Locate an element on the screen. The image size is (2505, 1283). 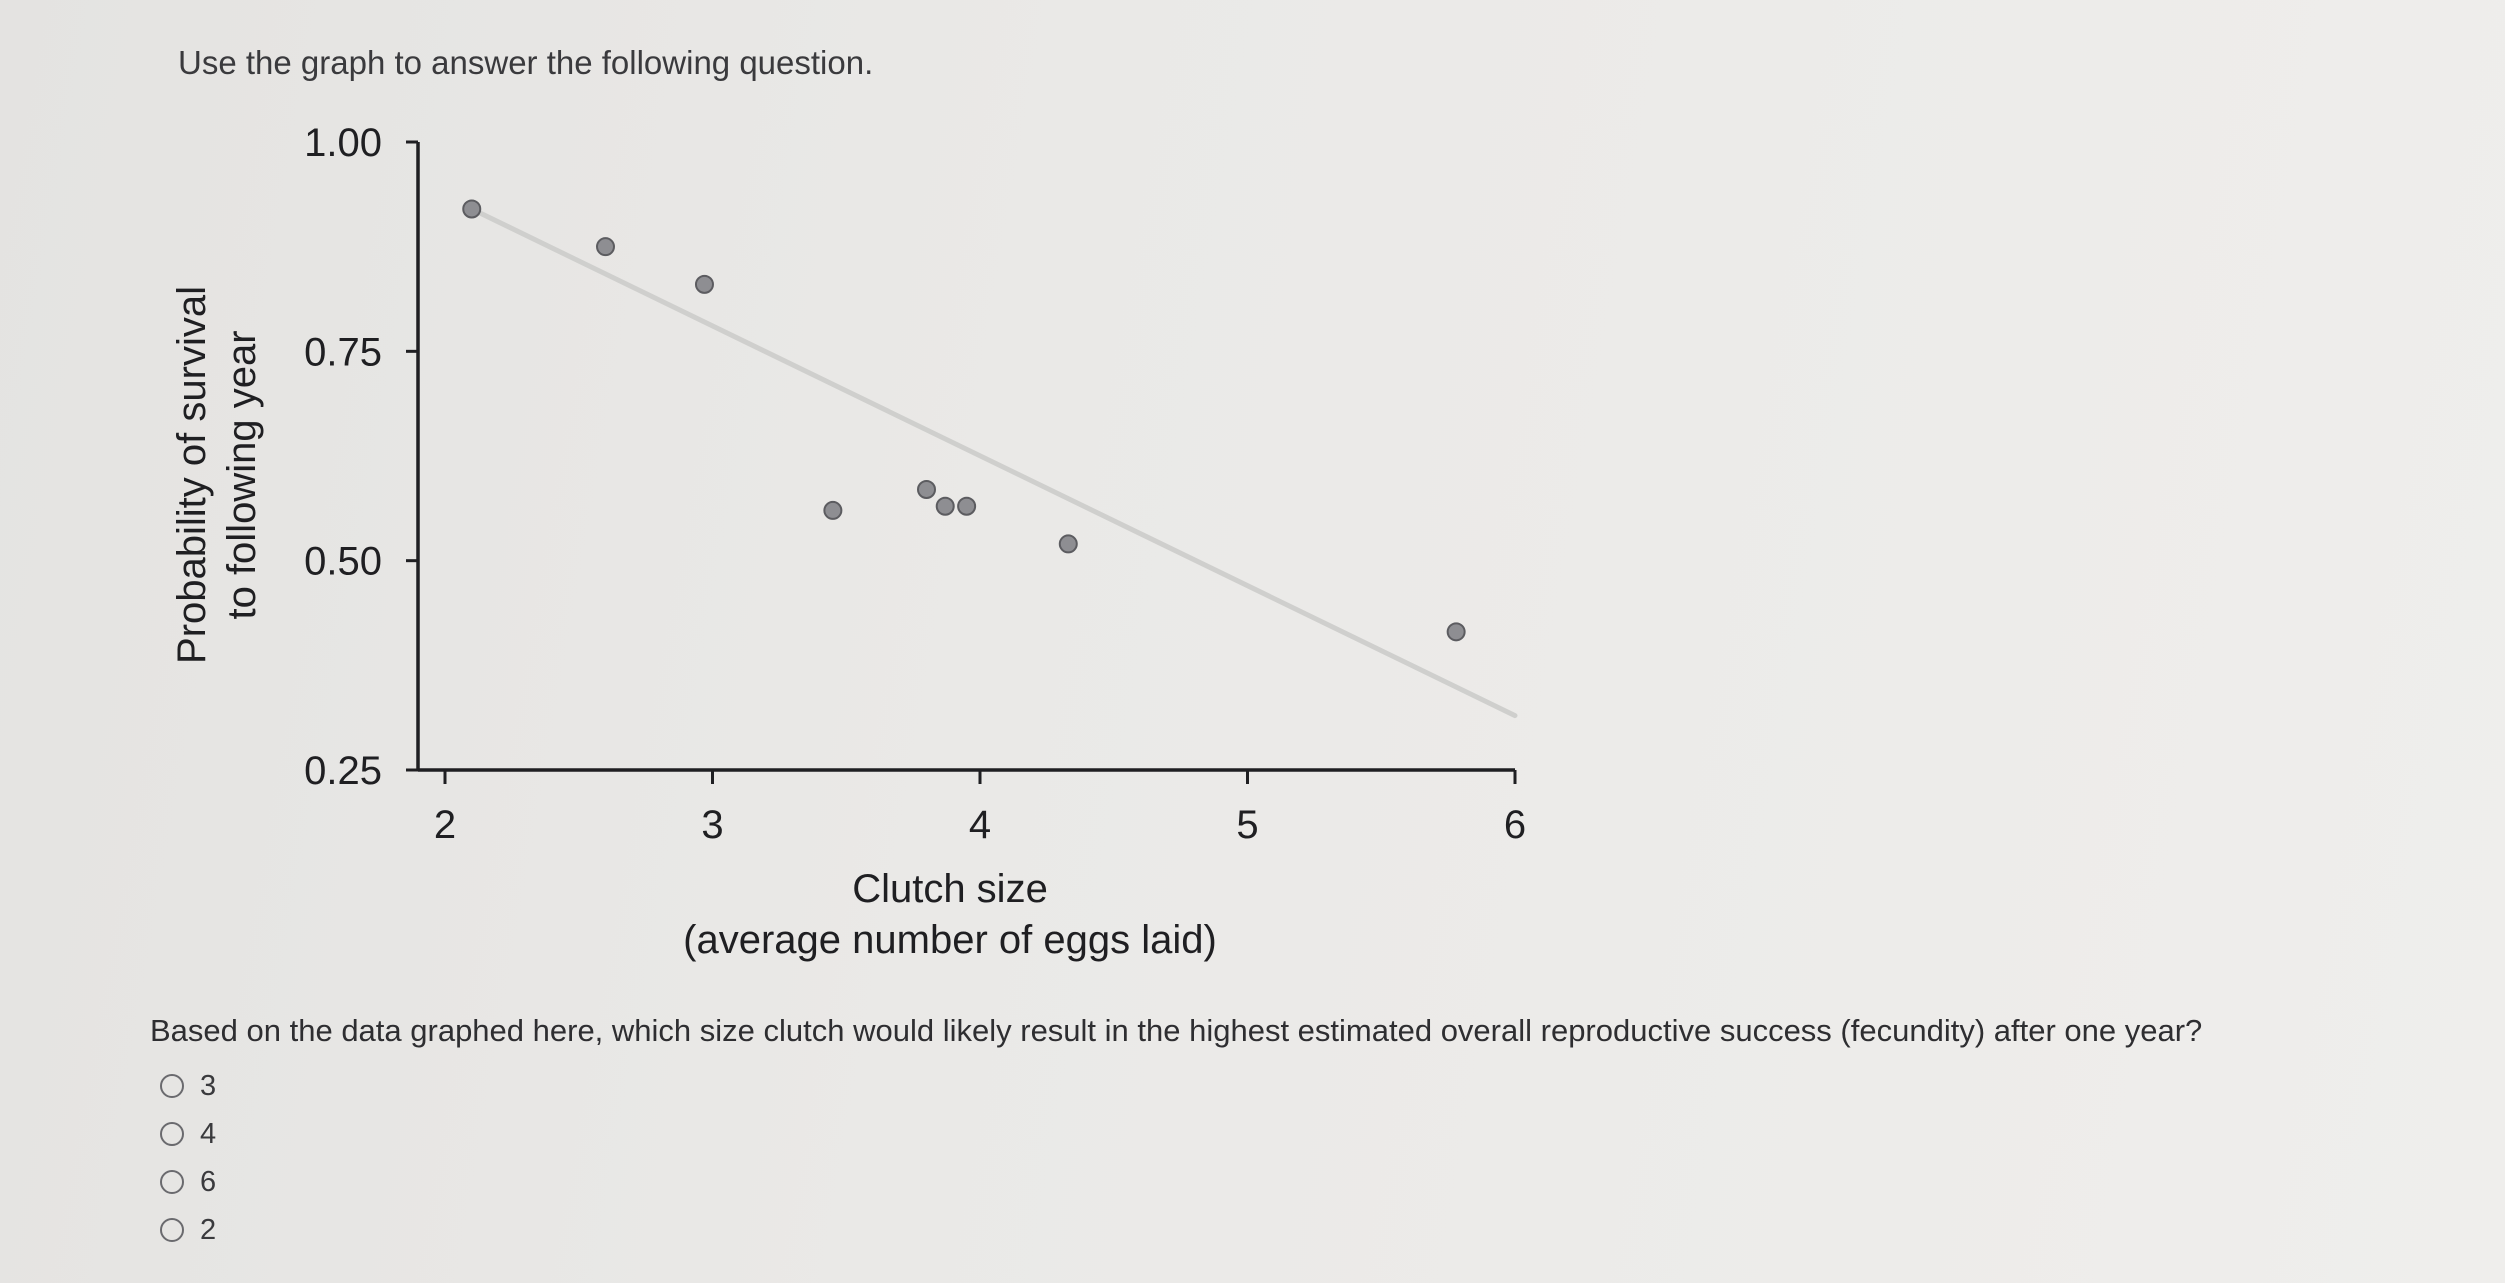
answer-option-label: 6 is located at coordinates (208, 1181).